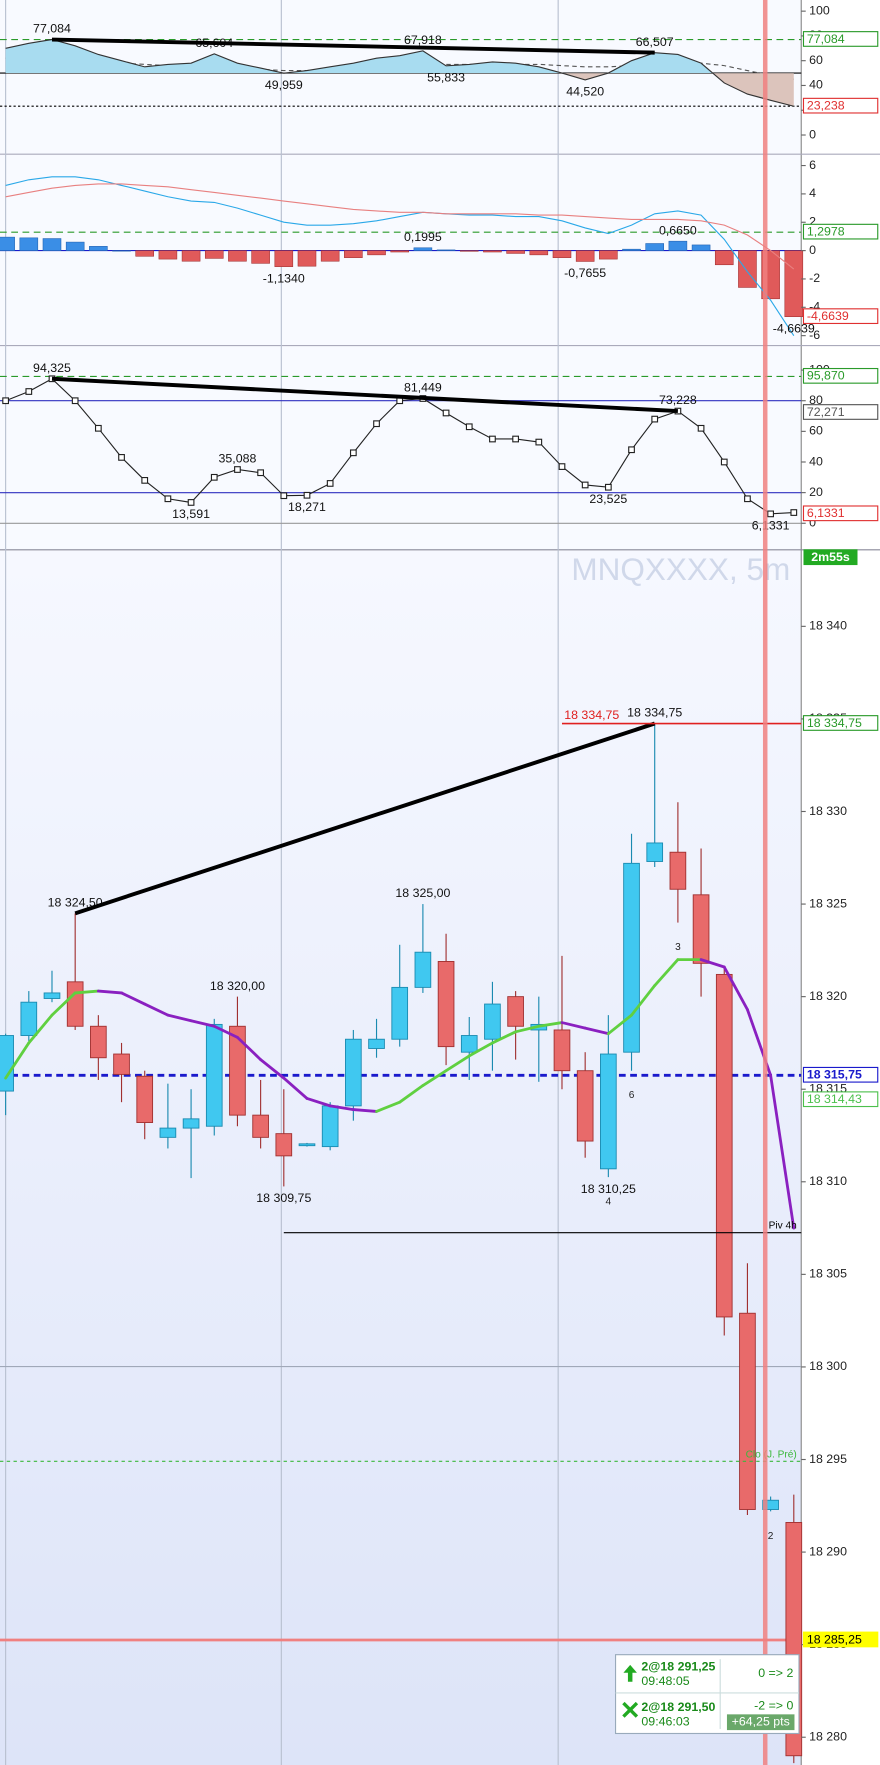 The width and height of the screenshot is (880, 1765). What do you see at coordinates (828, 316) in the screenshot?
I see `price-tag-label: -4,6639` at bounding box center [828, 316].